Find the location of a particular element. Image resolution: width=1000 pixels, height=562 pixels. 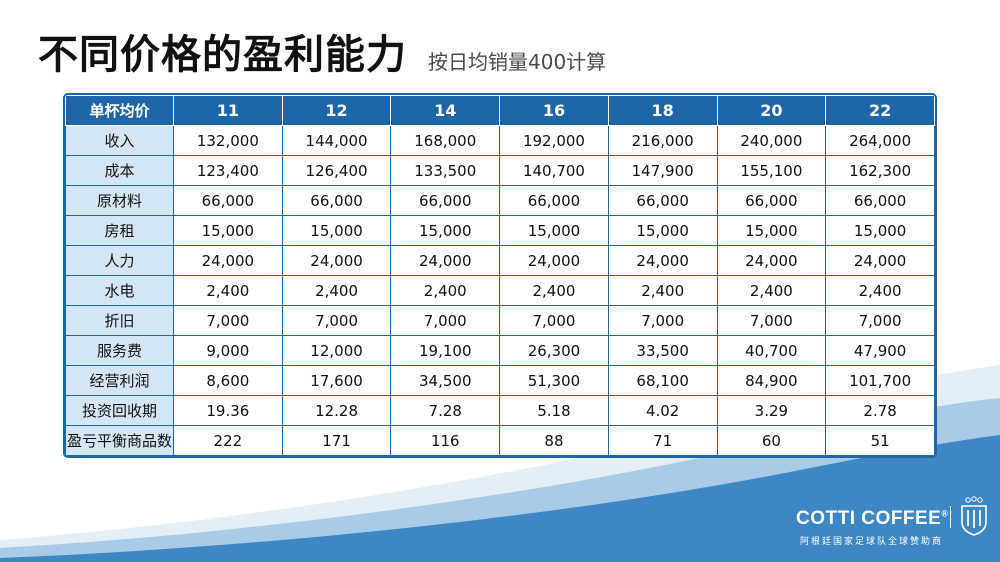

column-header: 18 is located at coordinates (662, 110).